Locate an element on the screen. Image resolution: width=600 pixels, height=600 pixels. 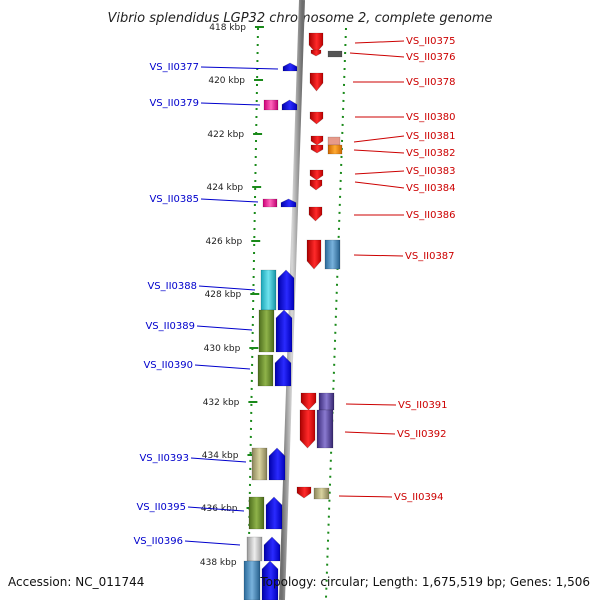
right-gene-label: VS_II0391 is located at coordinates (423, 405).